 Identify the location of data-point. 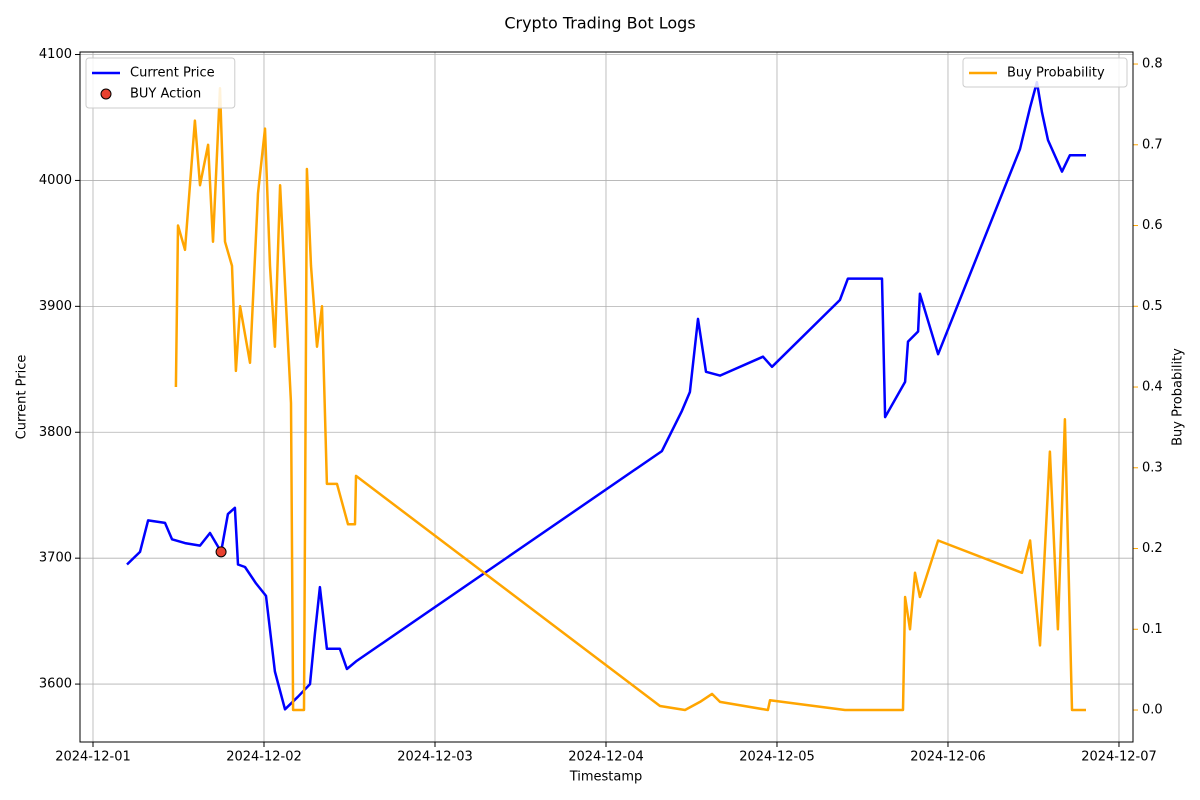
(221, 552).